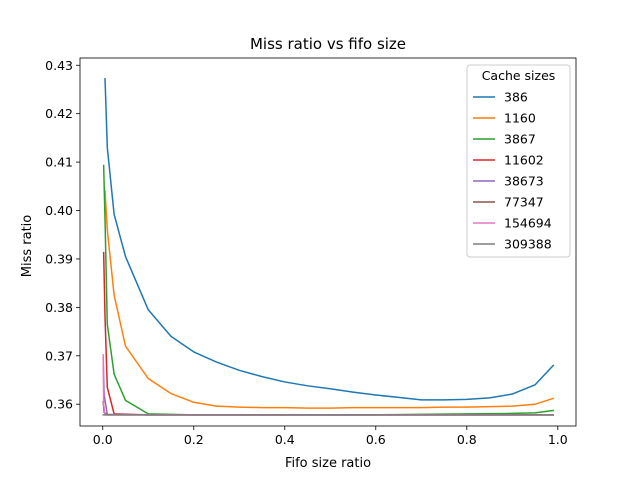 The image size is (640, 480). Describe the element at coordinates (376, 439) in the screenshot. I see `x-tick-label: 0.6` at that location.